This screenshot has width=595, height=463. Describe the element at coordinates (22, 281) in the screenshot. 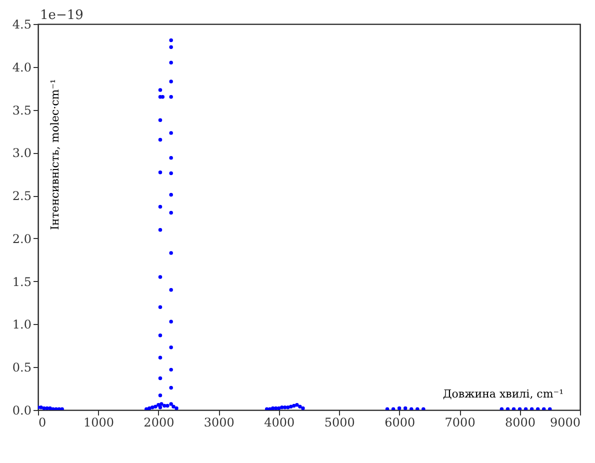

I see `y-tick-label: 1.5` at that location.